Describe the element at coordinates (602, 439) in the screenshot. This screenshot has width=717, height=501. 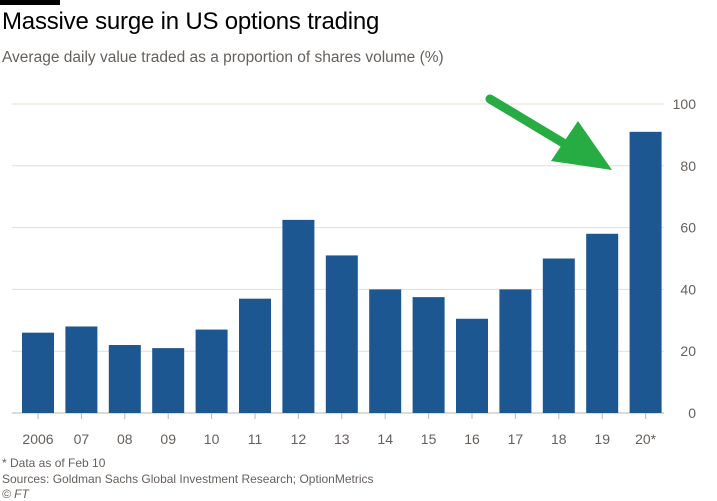
I see `x-tick-label: 19` at that location.